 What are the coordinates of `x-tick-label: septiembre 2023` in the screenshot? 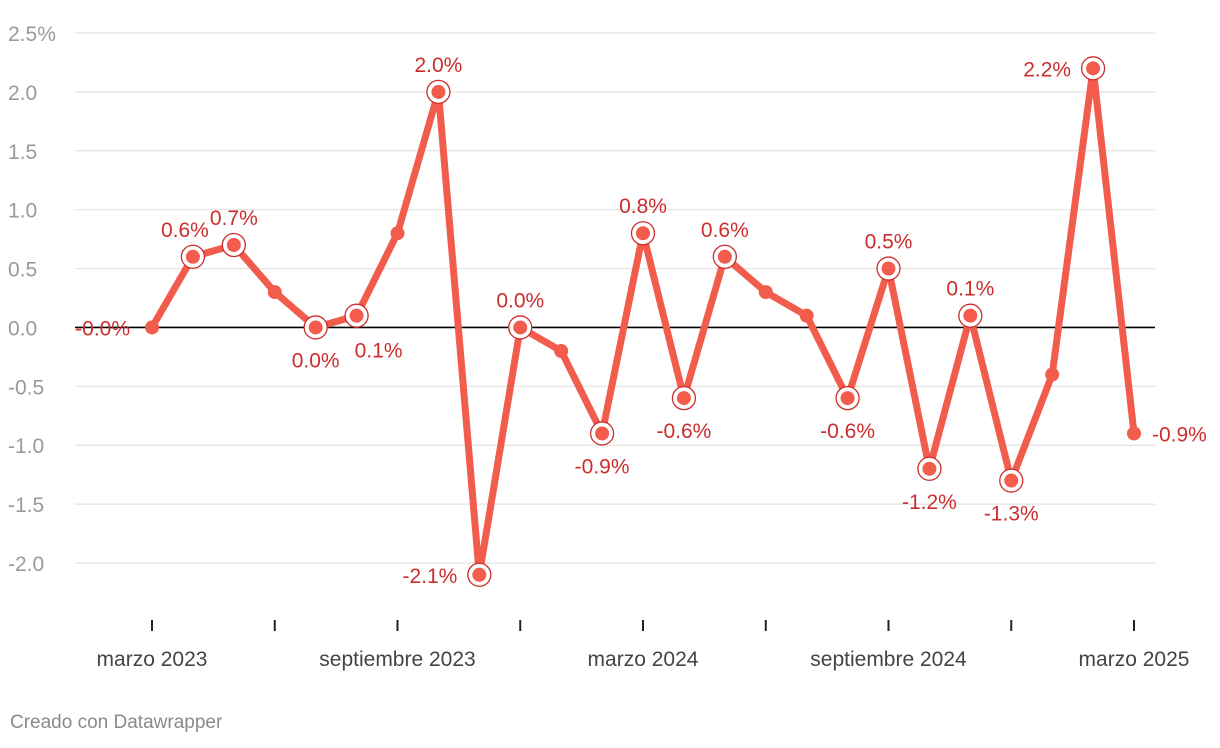 It's located at (397, 659).